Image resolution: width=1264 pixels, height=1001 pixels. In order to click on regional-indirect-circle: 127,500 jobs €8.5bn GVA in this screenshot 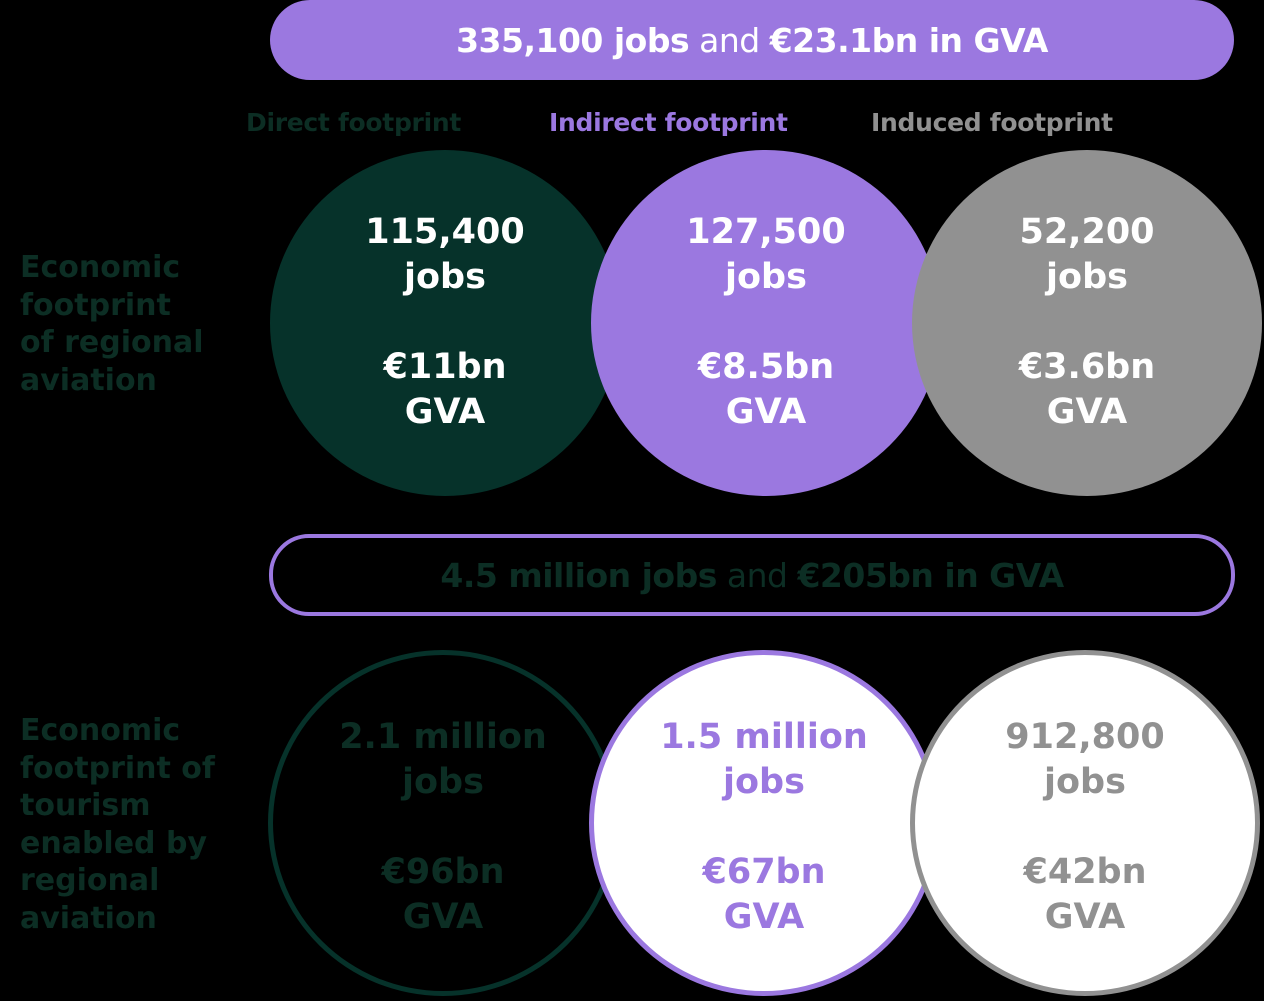, I will do `click(766, 323)`.